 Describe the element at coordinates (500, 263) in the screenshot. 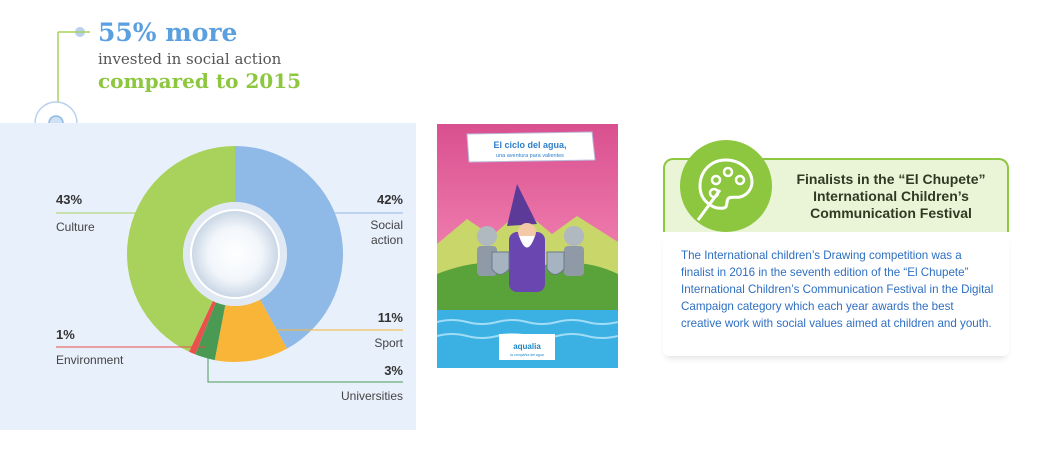

I see `knight-left-shield` at that location.